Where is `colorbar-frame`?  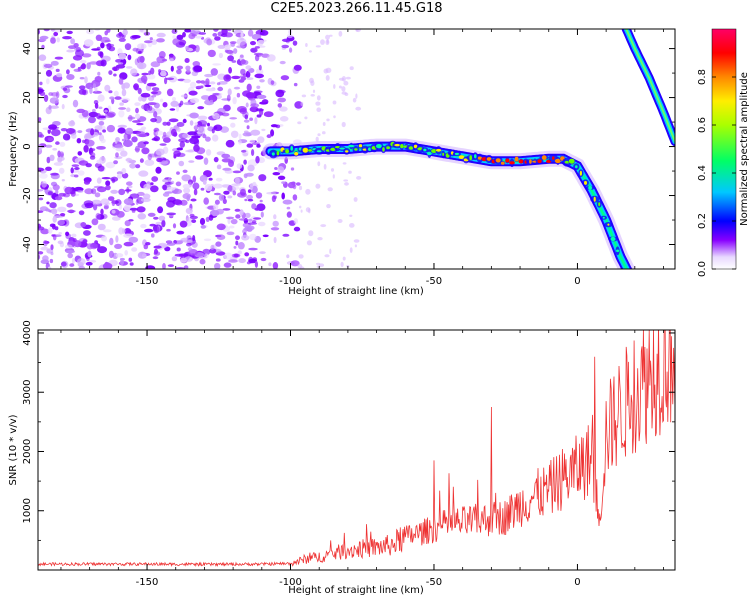 colorbar-frame is located at coordinates (724, 149).